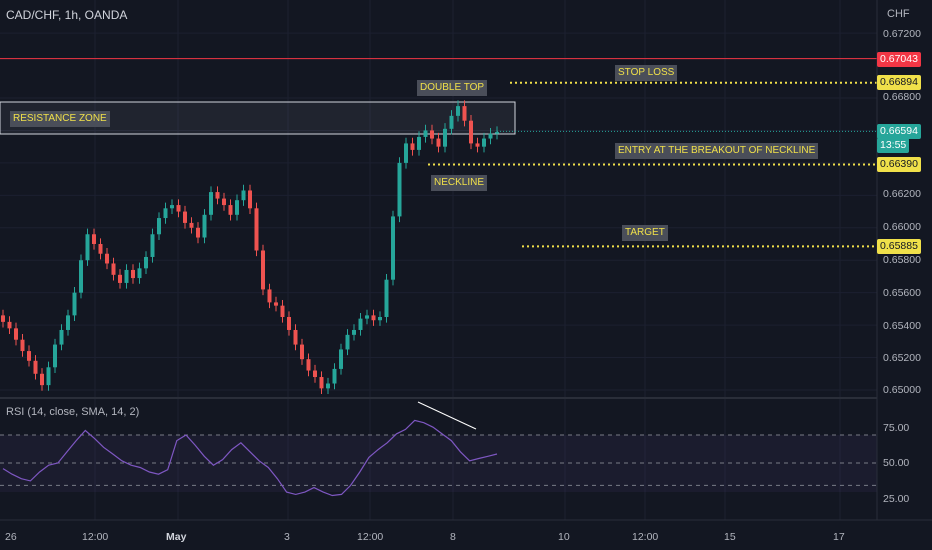 The image size is (932, 550). I want to click on rsi-guides, so click(438, 460).